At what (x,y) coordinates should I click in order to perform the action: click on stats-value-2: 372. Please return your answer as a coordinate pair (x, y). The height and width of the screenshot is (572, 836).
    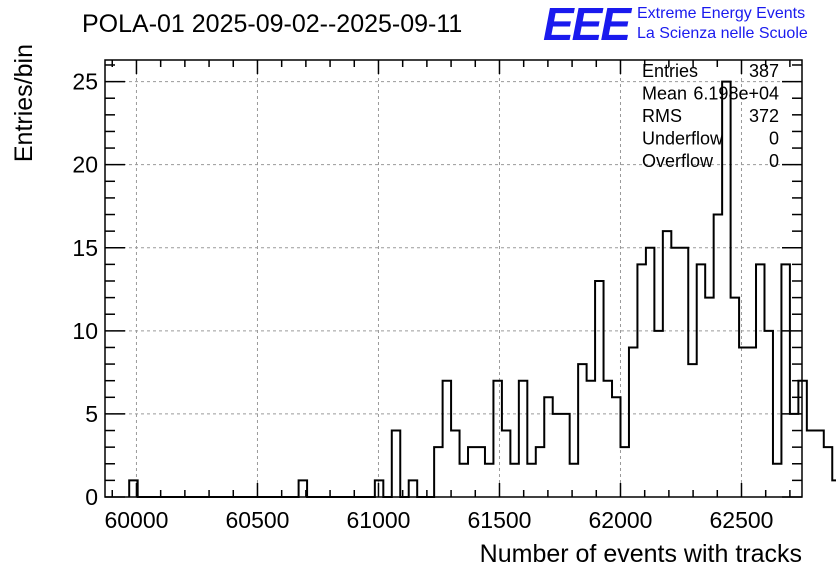
    Looking at the image, I should click on (764, 116).